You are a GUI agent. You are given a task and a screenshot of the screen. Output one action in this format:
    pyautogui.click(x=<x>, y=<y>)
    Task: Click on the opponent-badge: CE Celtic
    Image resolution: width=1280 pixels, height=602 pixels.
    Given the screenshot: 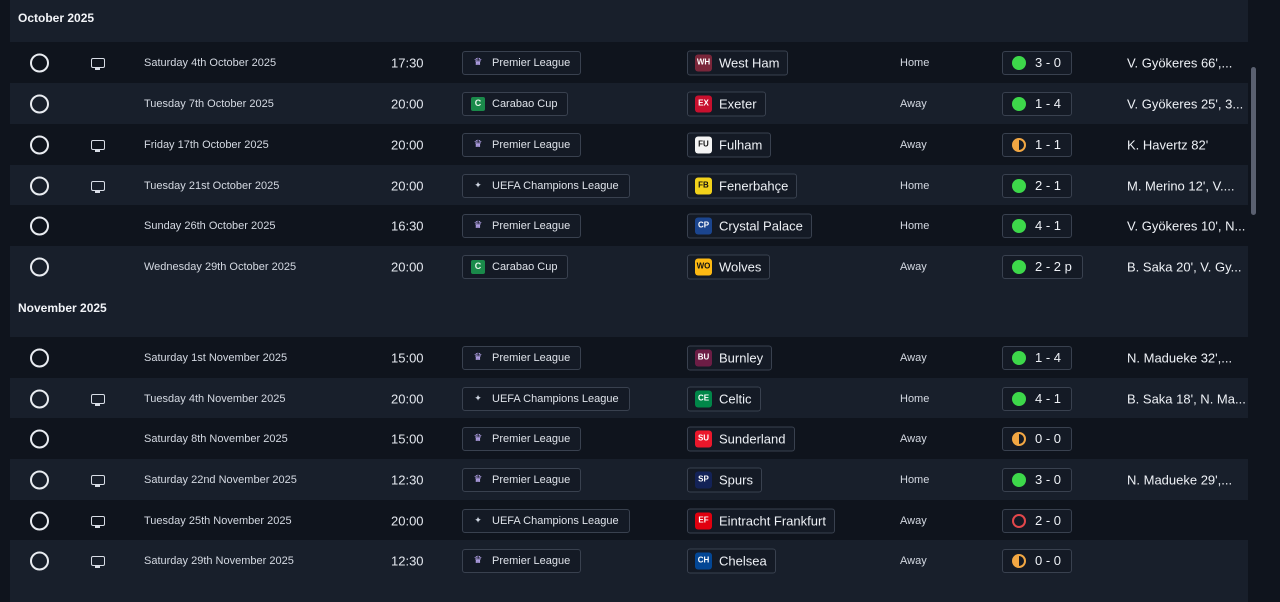 What is the action you would take?
    pyautogui.click(x=724, y=398)
    